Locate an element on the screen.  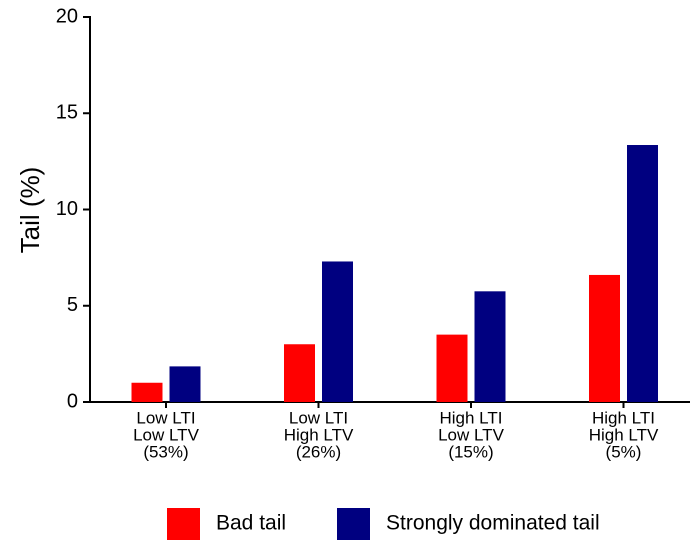
y-axis-title: Tail (%) is located at coordinates (30, 210).